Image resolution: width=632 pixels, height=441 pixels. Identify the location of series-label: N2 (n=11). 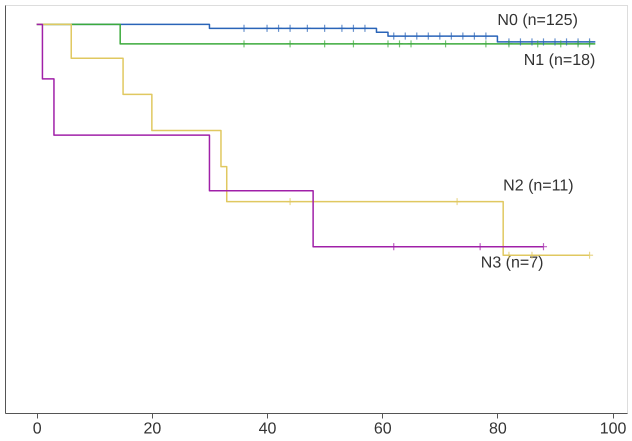
(538, 186).